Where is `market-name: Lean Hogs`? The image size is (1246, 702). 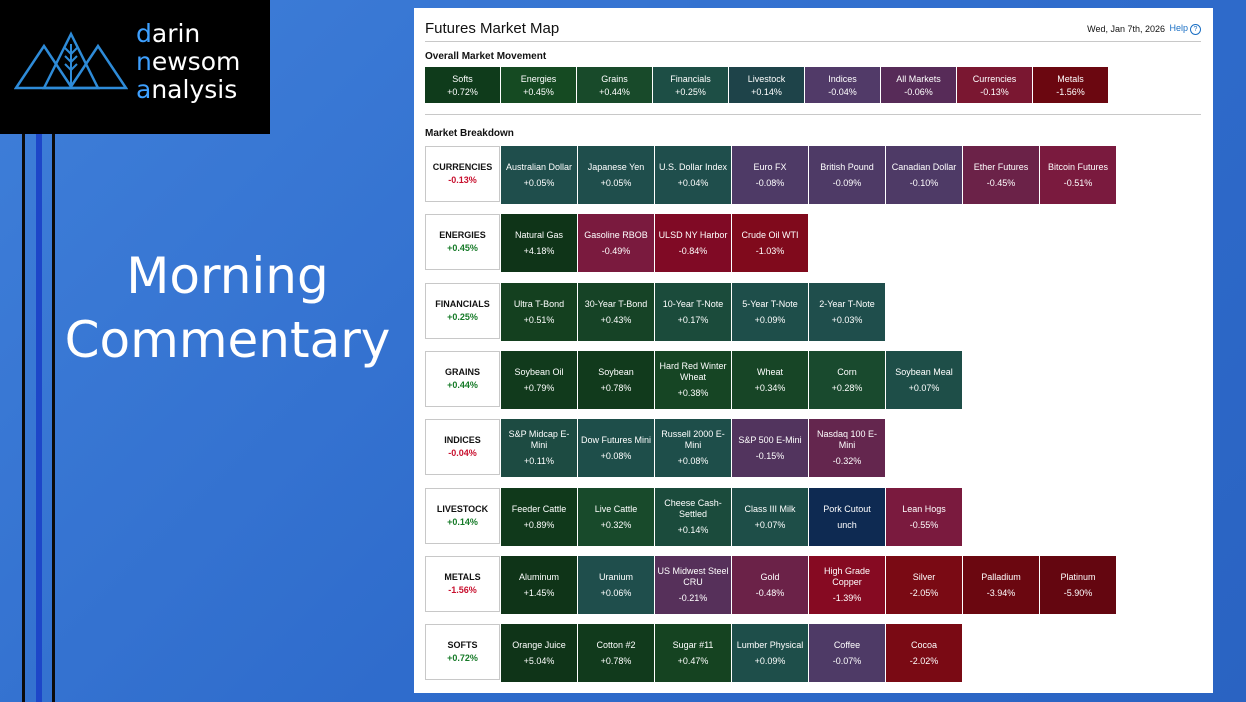
market-name: Lean Hogs is located at coordinates (924, 508).